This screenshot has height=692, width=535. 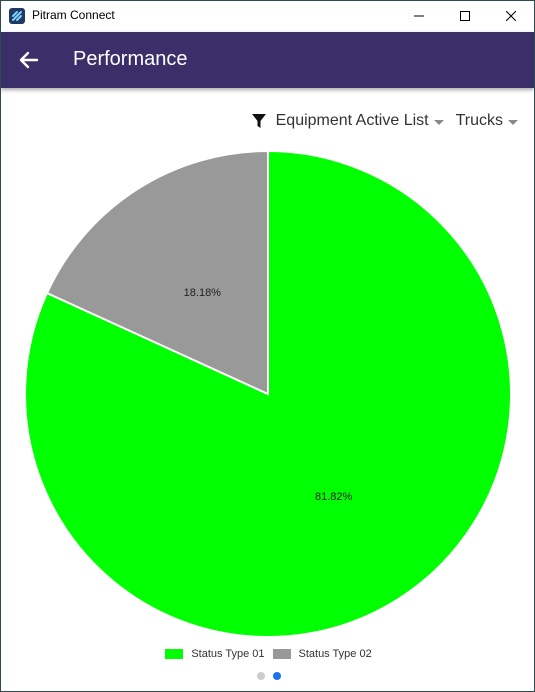 What do you see at coordinates (203, 293) in the screenshot?
I see `slice-label-2: 18.18%` at bounding box center [203, 293].